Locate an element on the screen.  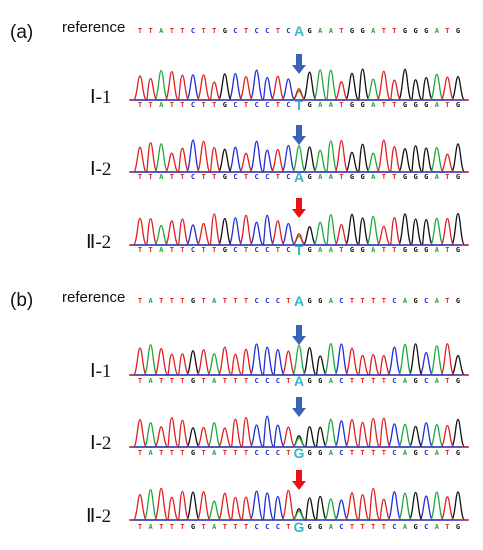
panel-a-reference-variant-base: A is located at coordinates (299, 31).